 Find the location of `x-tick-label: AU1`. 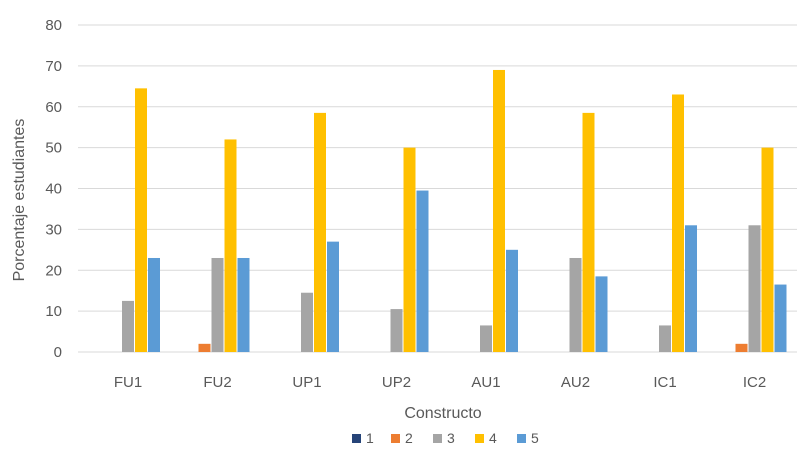

x-tick-label: AU1 is located at coordinates (485, 382).